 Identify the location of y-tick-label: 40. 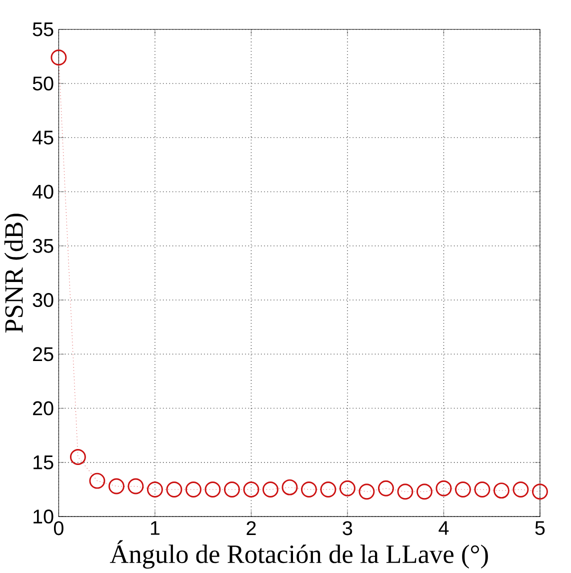
(43, 191).